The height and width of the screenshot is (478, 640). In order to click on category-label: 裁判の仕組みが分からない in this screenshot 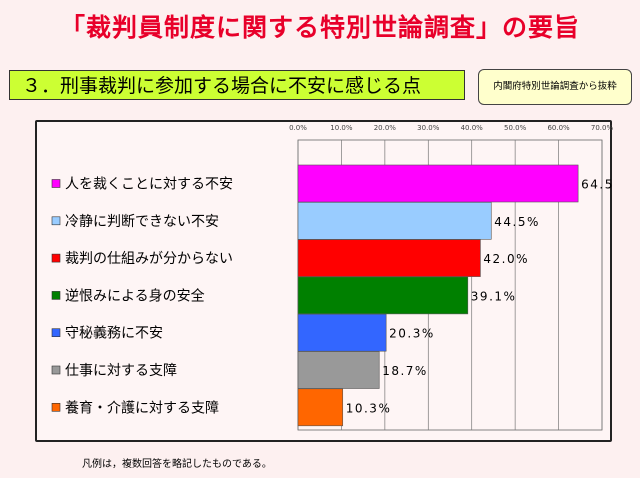, I will do `click(149, 259)`.